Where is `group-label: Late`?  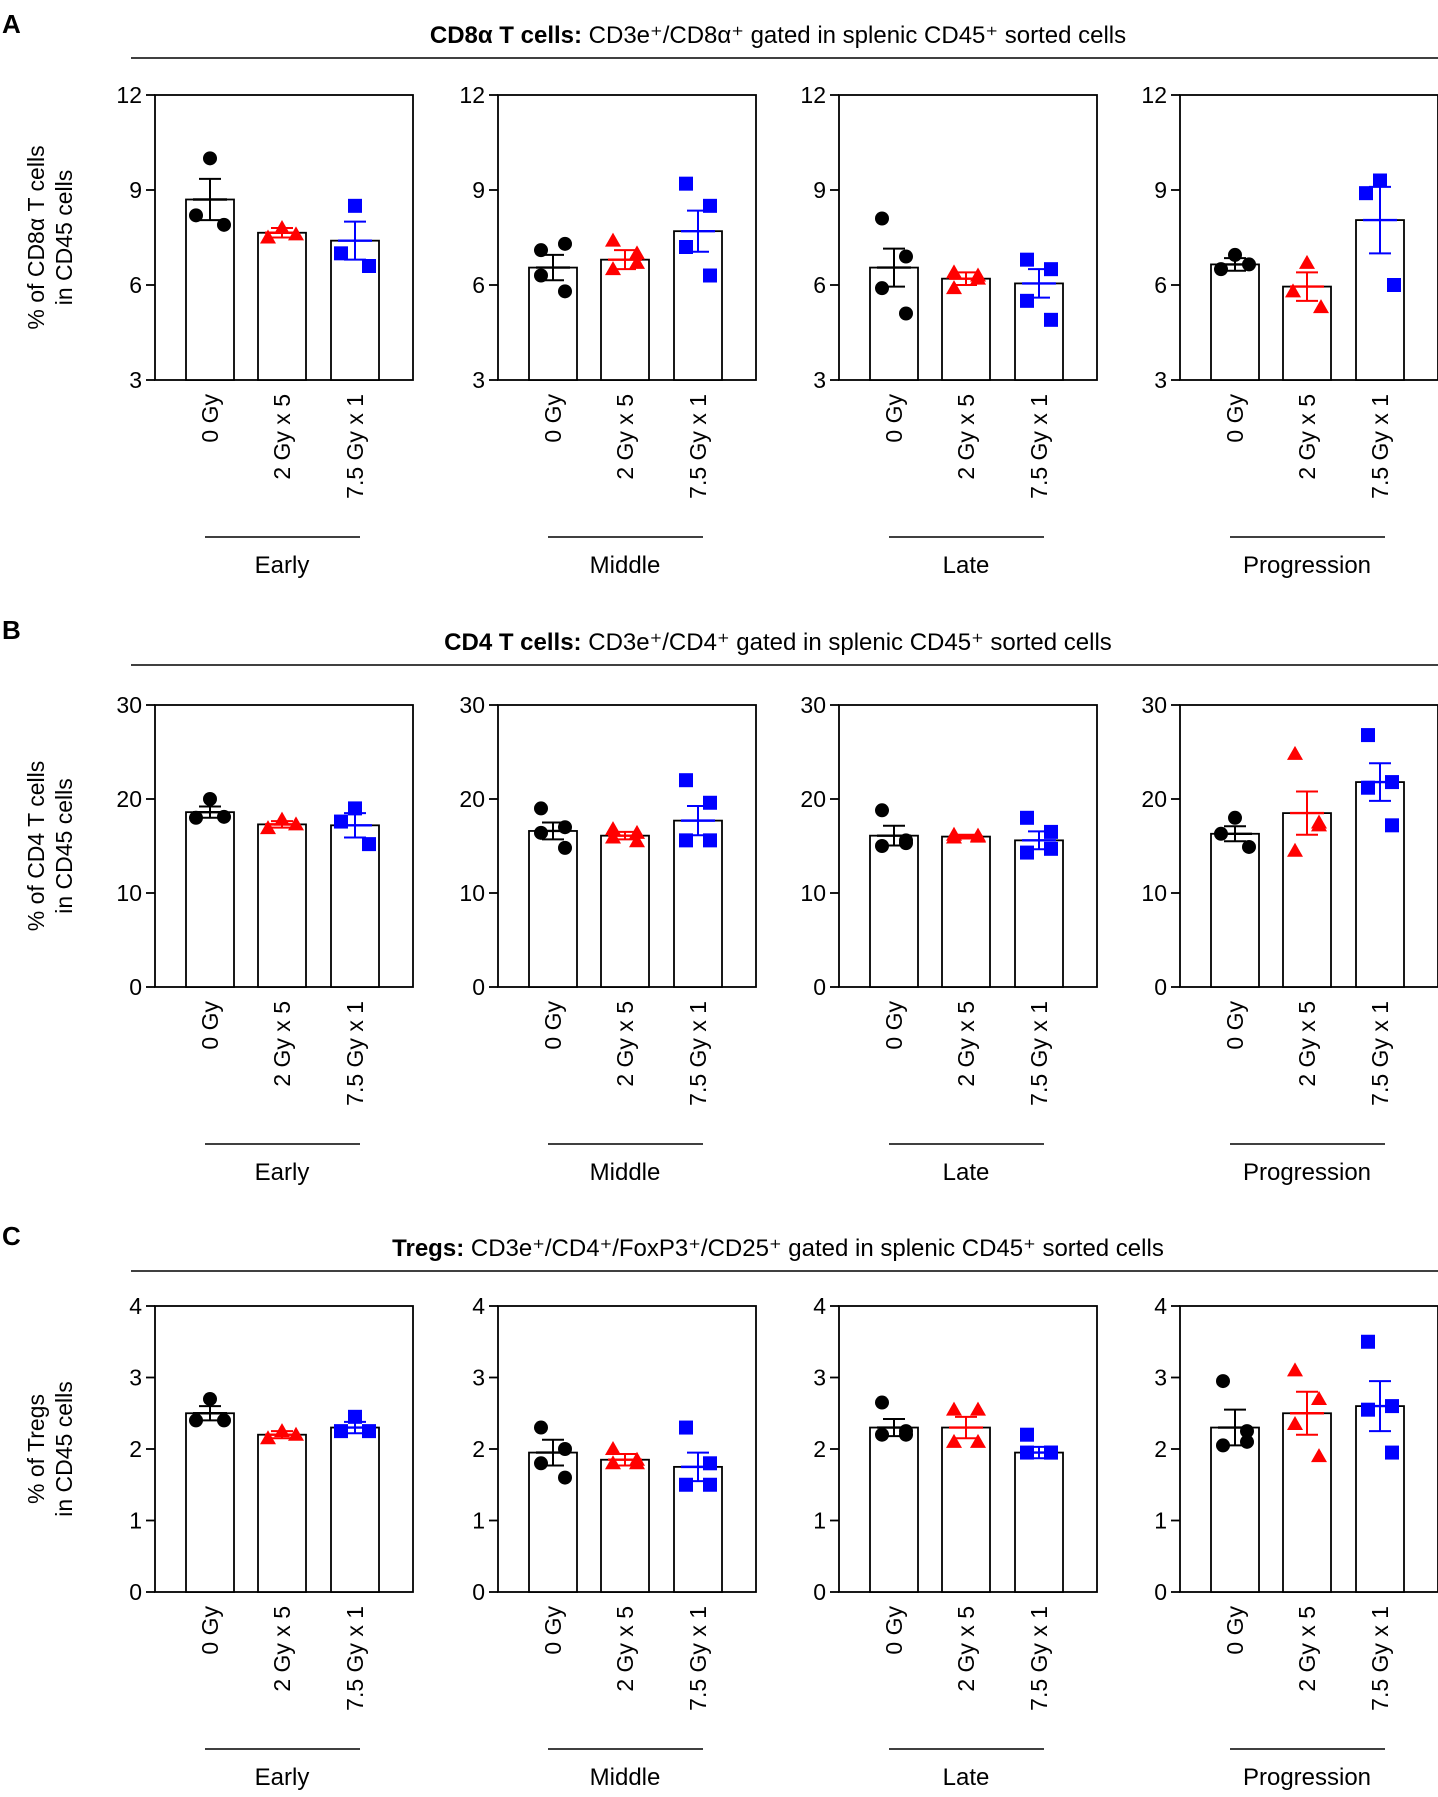 group-label: Late is located at coordinates (966, 565).